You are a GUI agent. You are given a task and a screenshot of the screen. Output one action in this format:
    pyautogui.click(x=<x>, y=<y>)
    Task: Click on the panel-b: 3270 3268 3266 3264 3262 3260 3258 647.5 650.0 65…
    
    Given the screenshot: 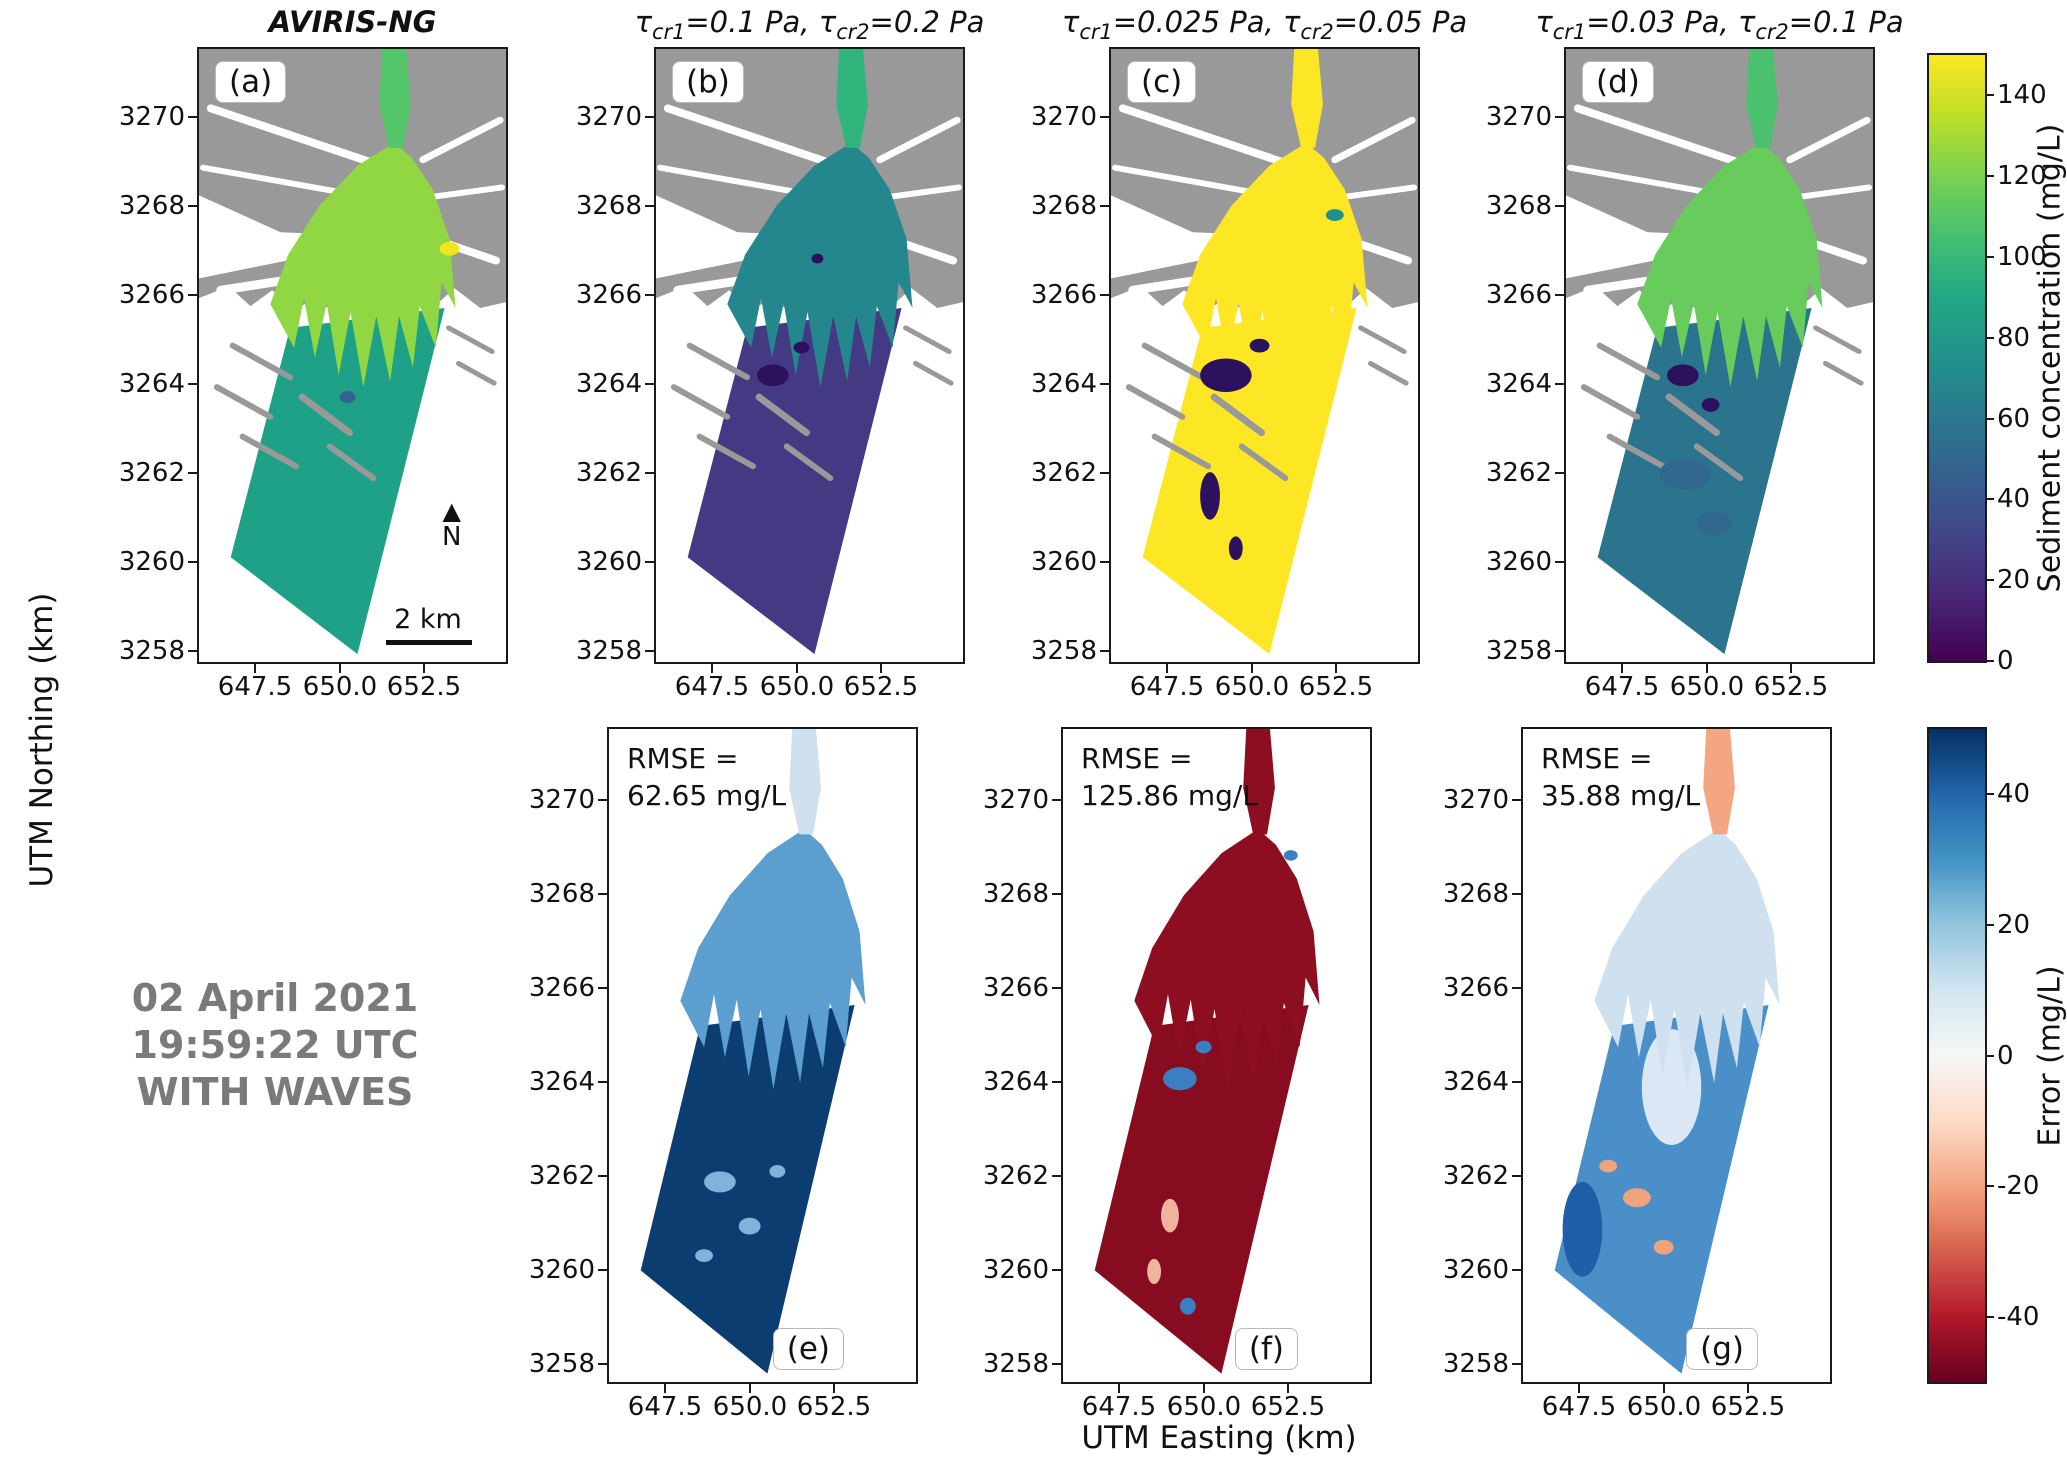 What is the action you would take?
    pyautogui.click(x=780, y=353)
    